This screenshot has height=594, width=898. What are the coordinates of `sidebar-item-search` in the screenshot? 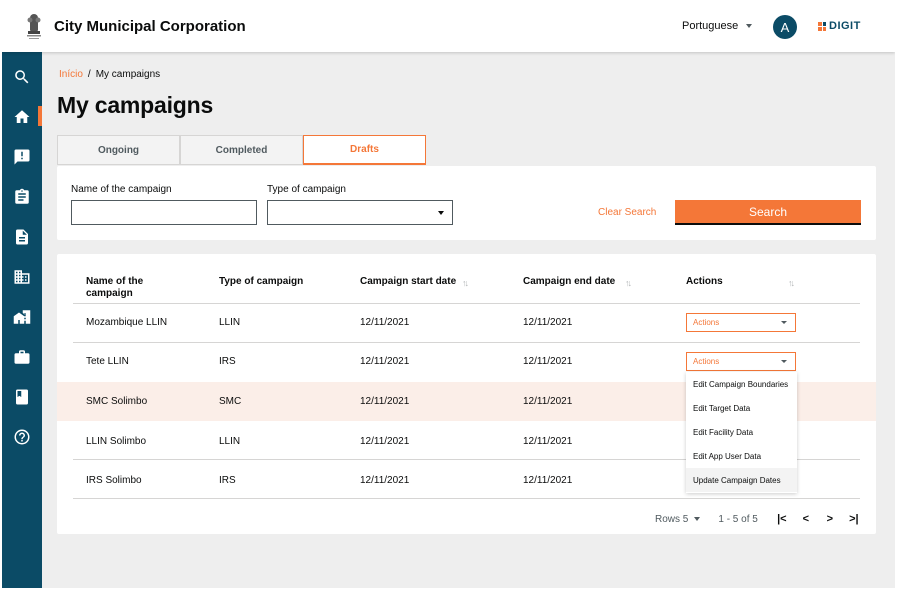 It's located at (22, 77).